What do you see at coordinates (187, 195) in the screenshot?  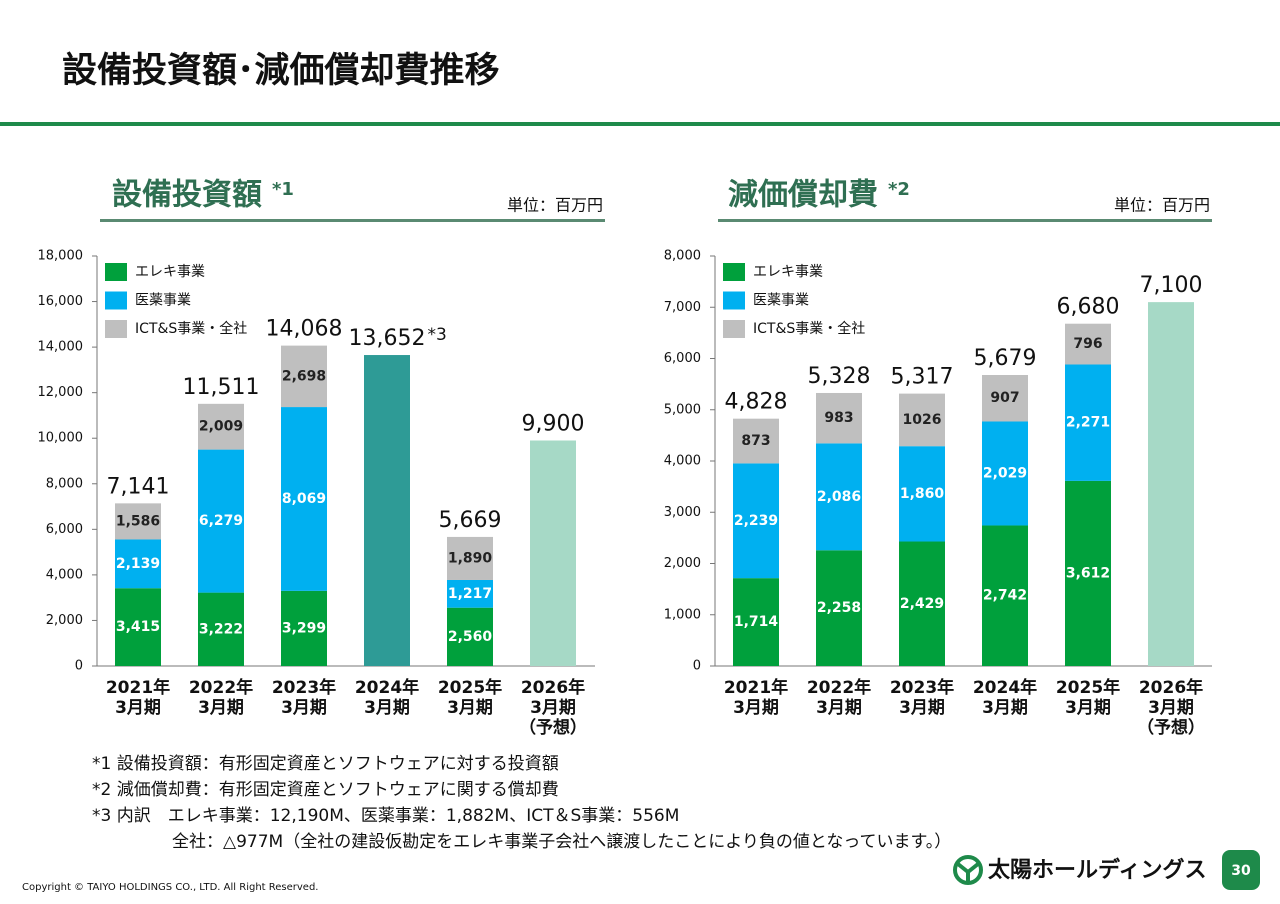 I see `chart-title: 設備投資額` at bounding box center [187, 195].